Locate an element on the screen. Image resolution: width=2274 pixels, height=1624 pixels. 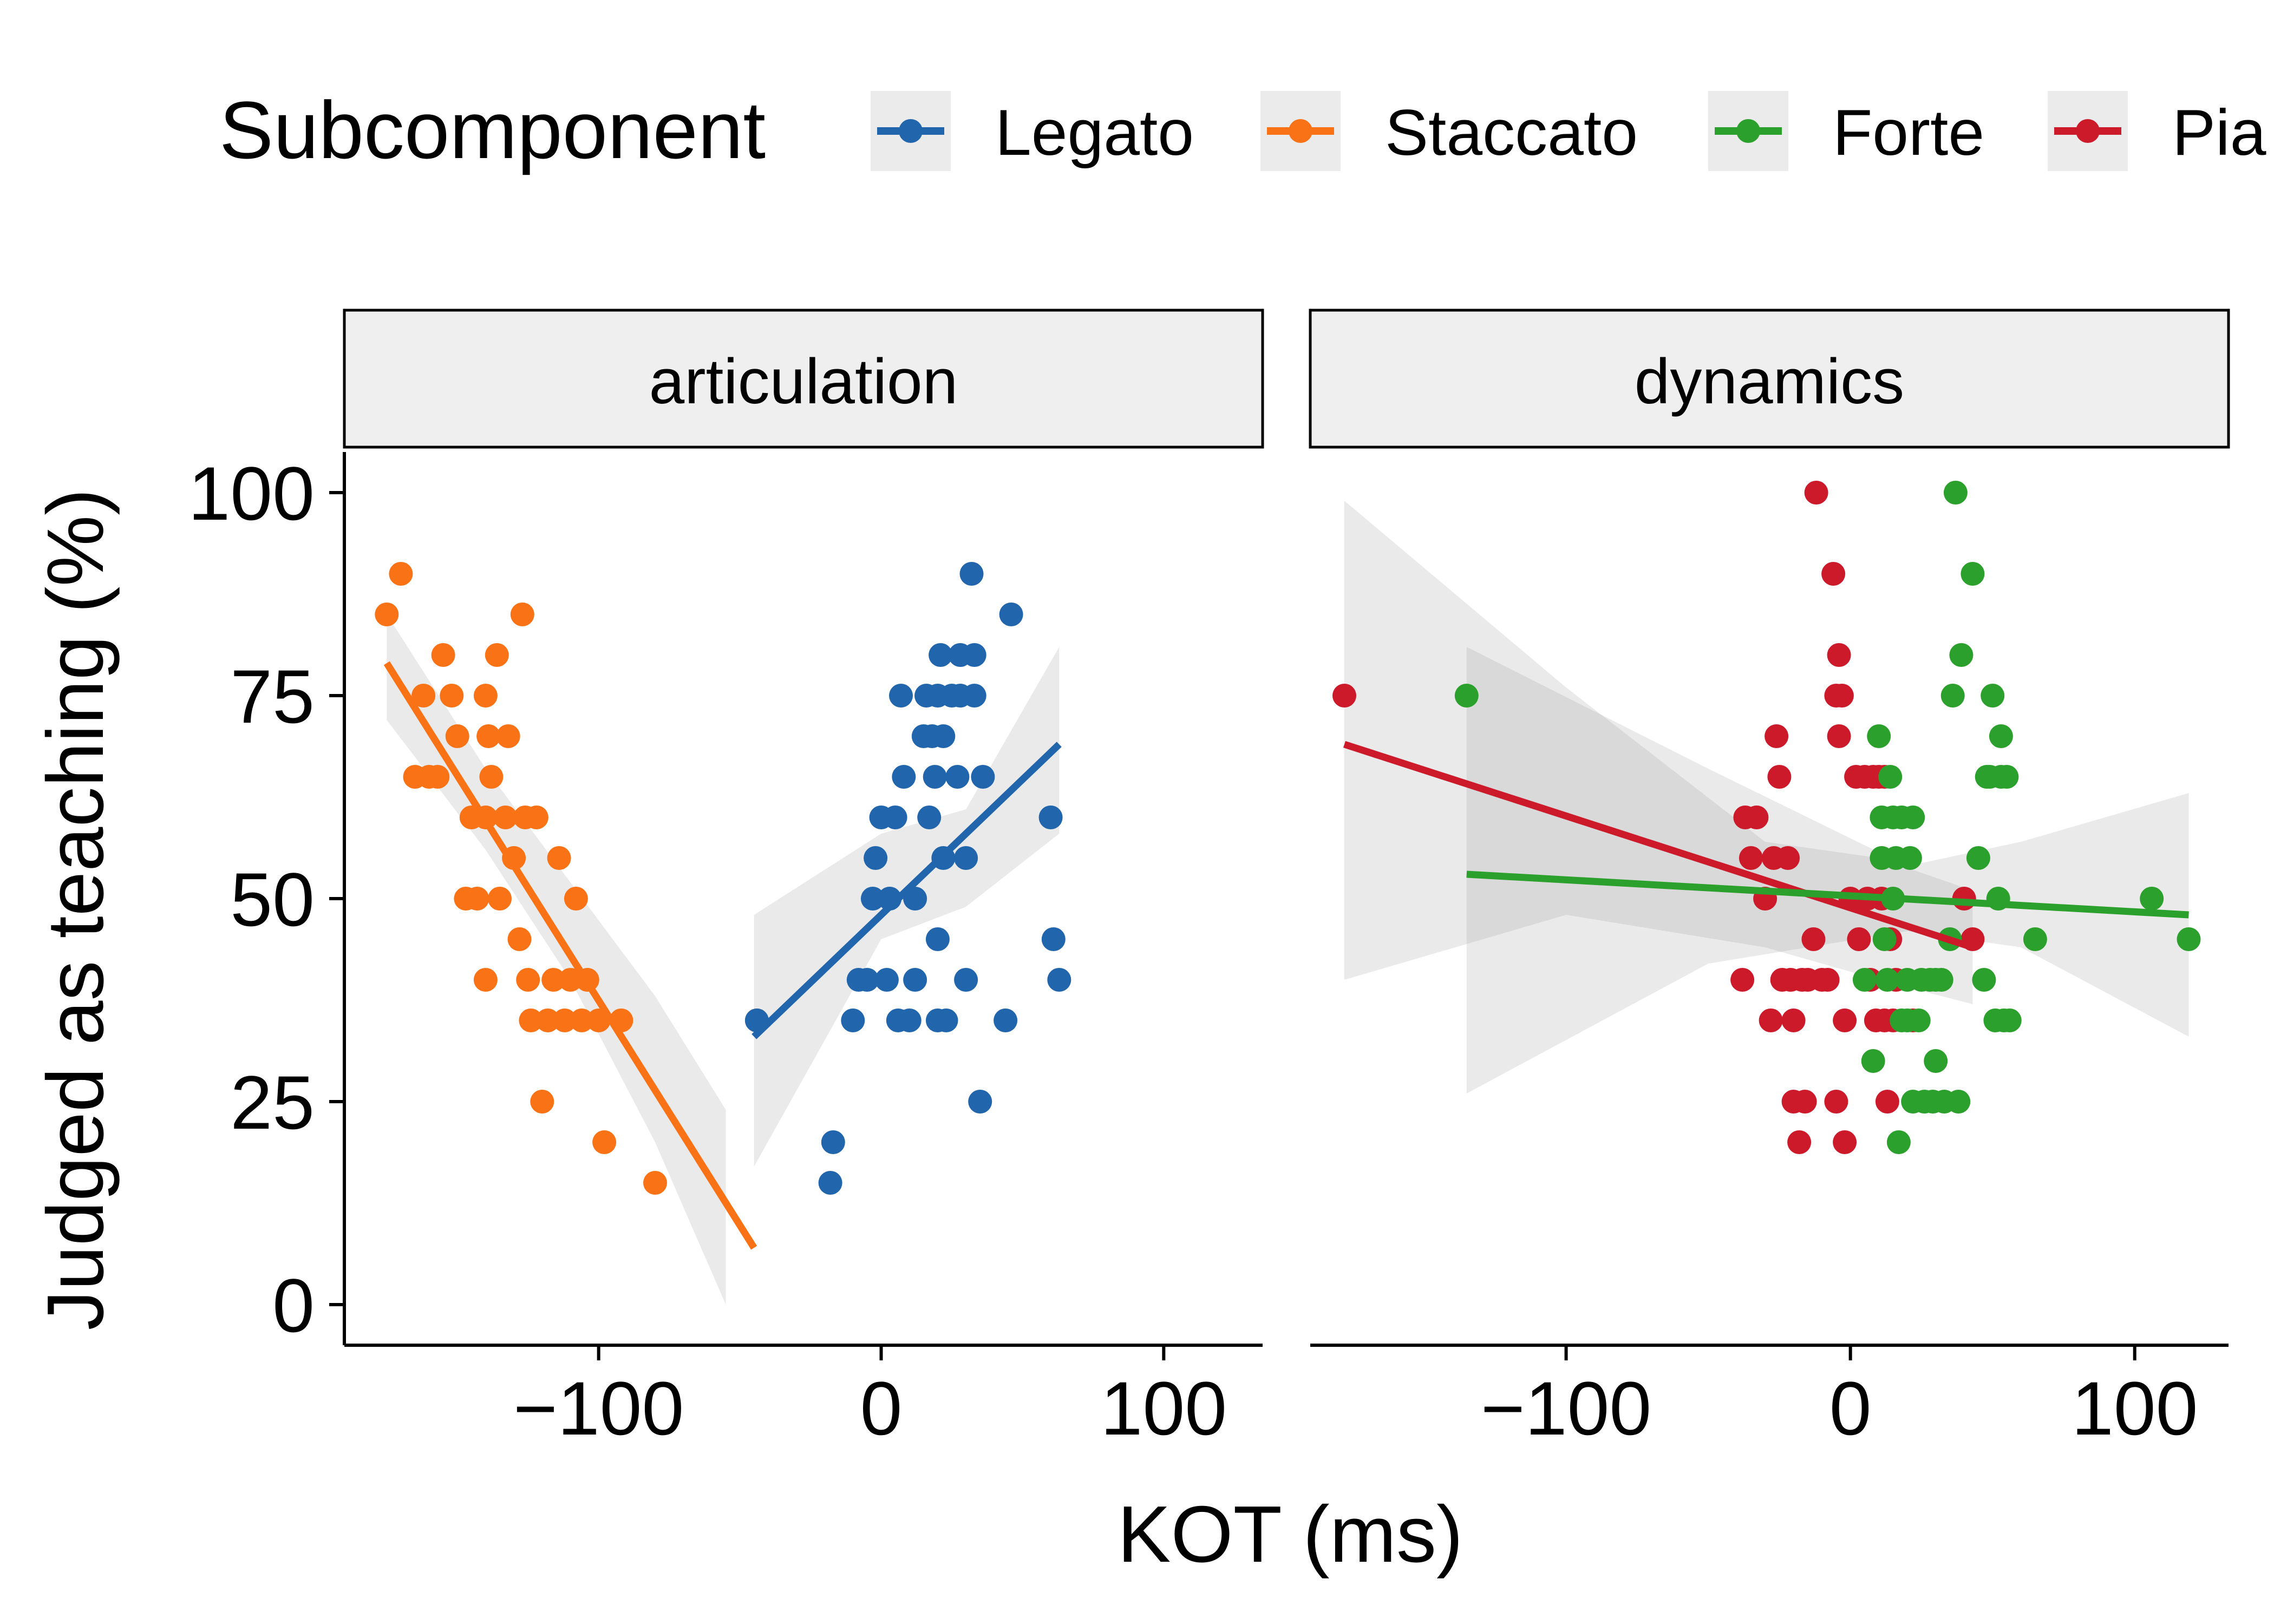
x-tick-label: 100 is located at coordinates (1164, 1408).